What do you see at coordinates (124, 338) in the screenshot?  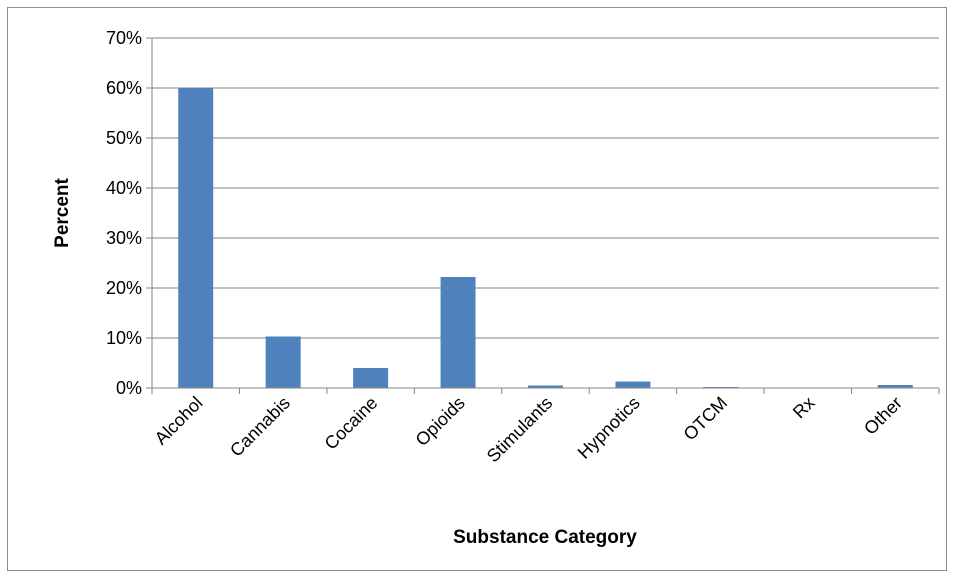 I see `y-tick-label: 10%` at bounding box center [124, 338].